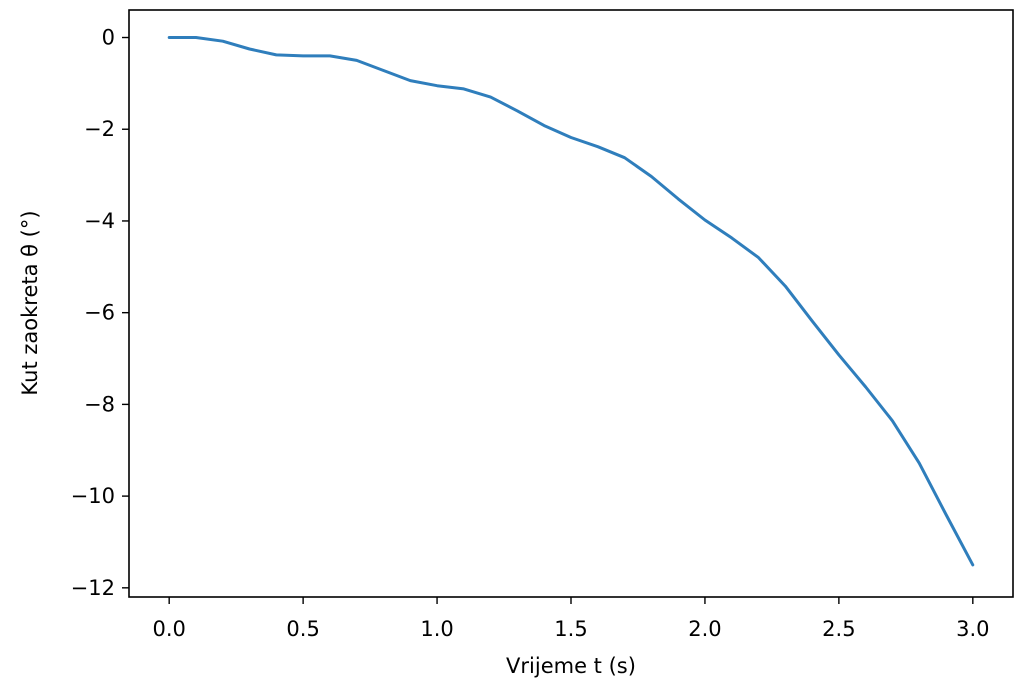  I want to click on y-tick-label: −10, so click(93, 496).